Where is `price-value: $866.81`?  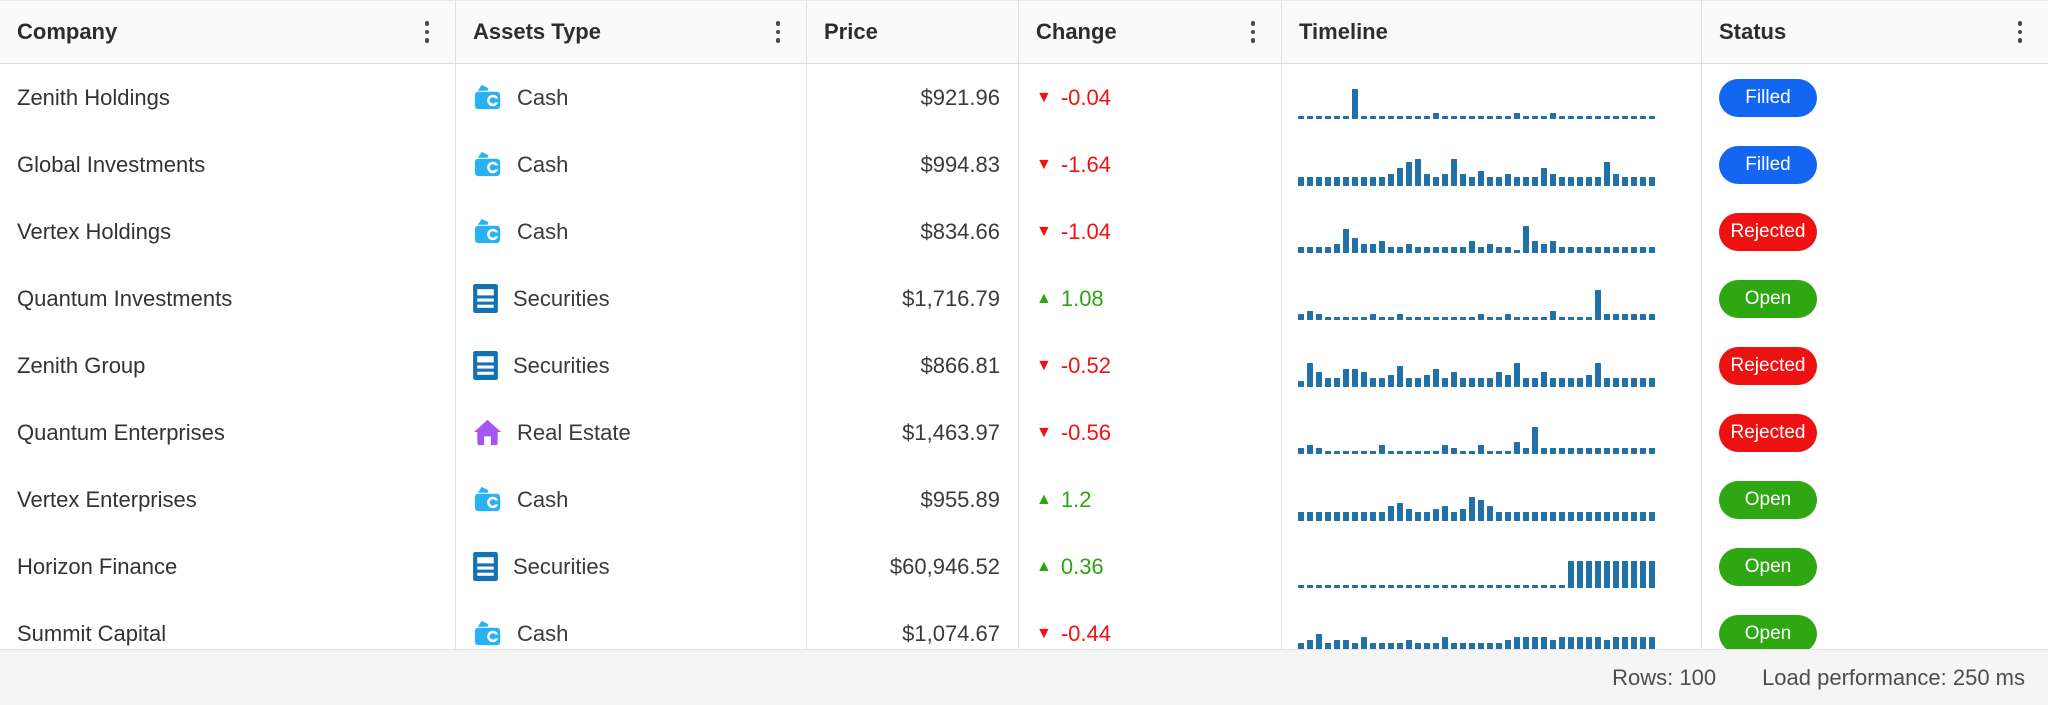
price-value: $866.81 is located at coordinates (960, 365).